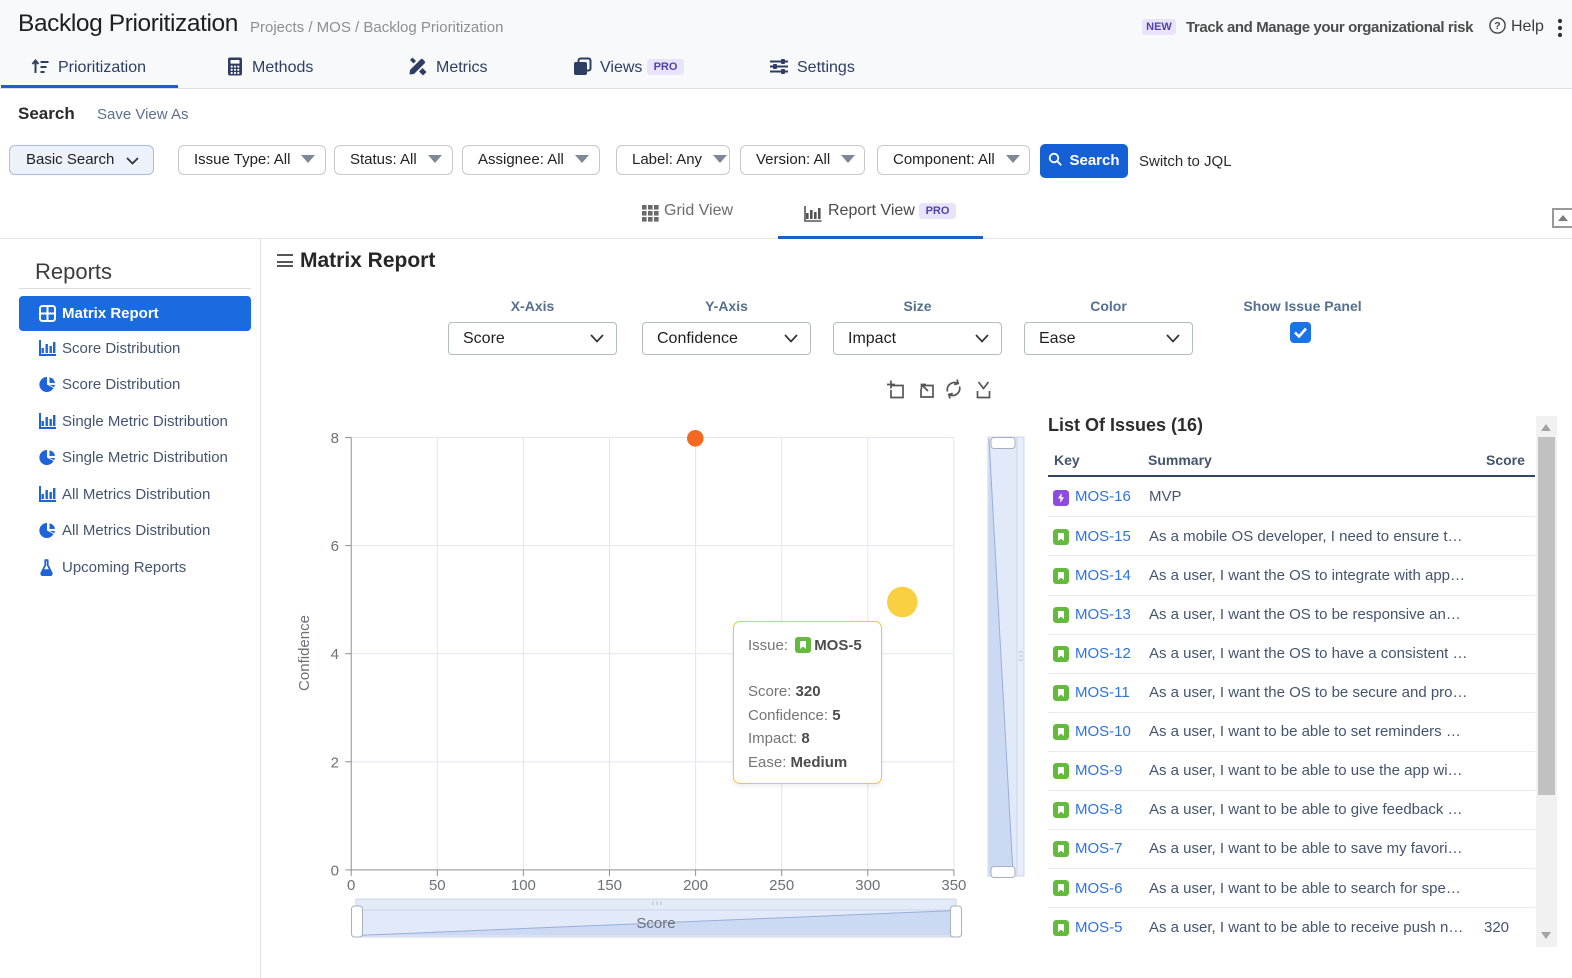 Image resolution: width=1572 pixels, height=978 pixels. What do you see at coordinates (953, 885) in the screenshot?
I see `svg-text: 350` at bounding box center [953, 885].